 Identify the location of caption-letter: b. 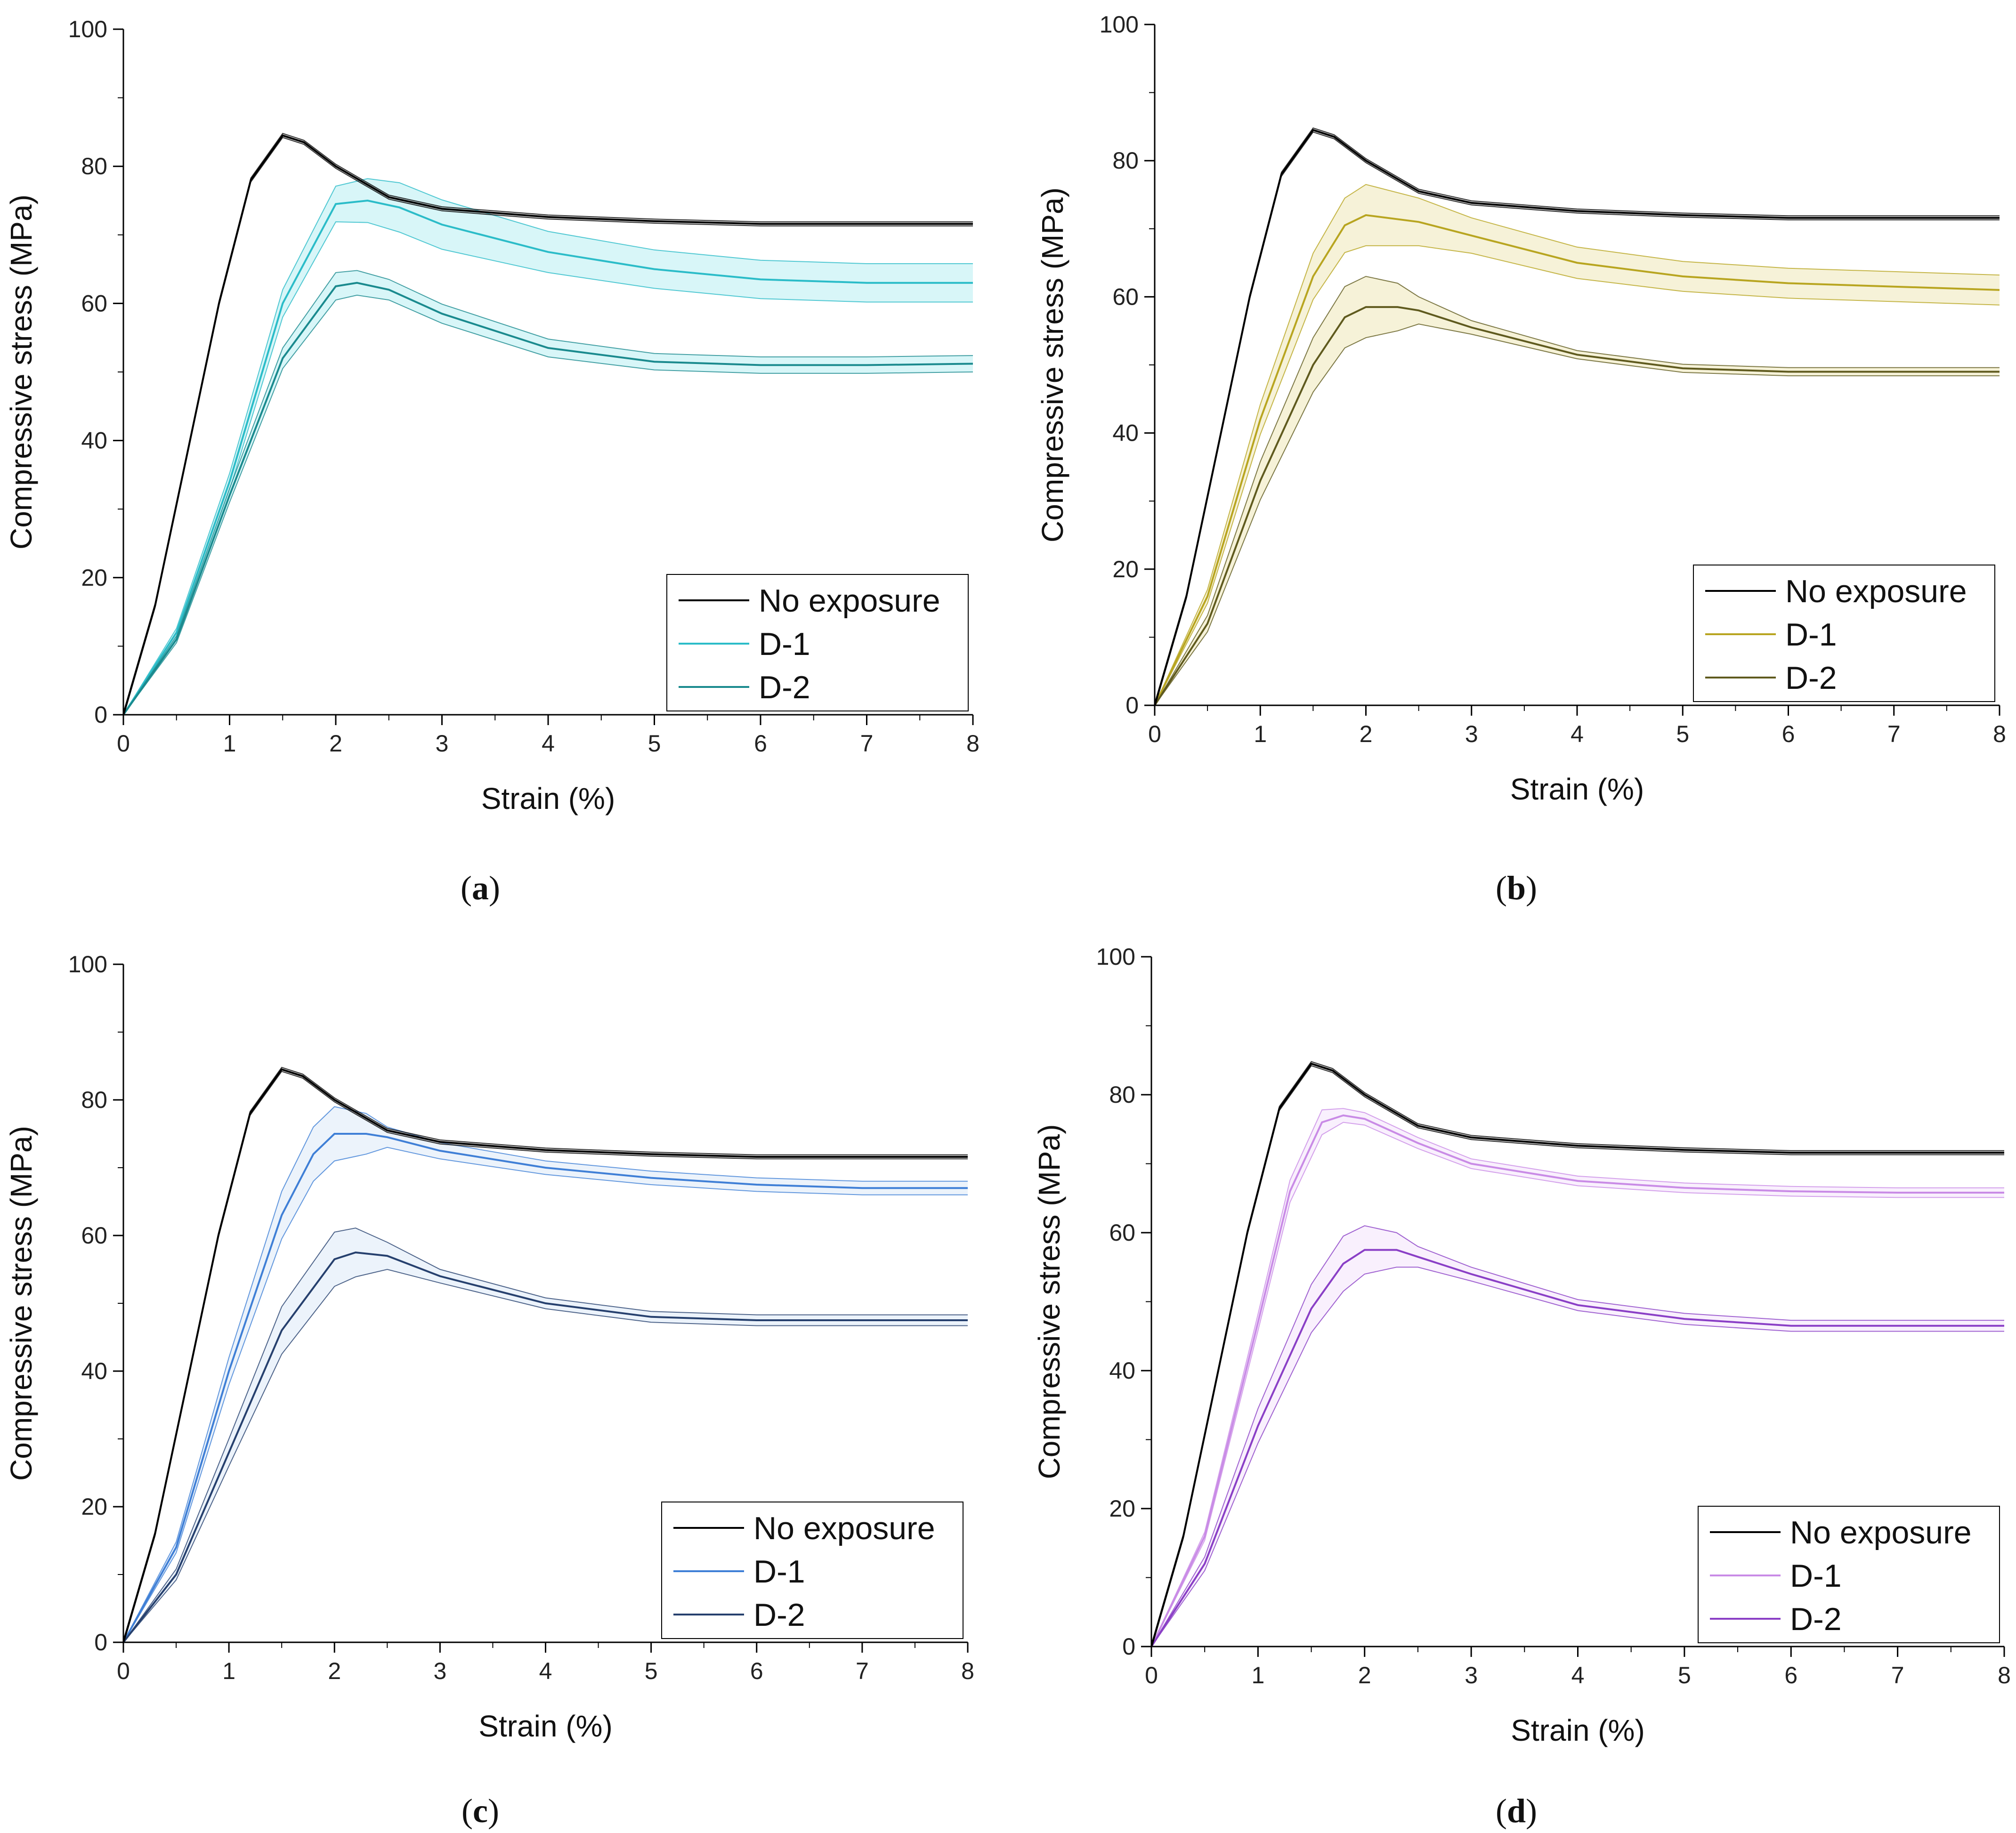
(1516, 888).